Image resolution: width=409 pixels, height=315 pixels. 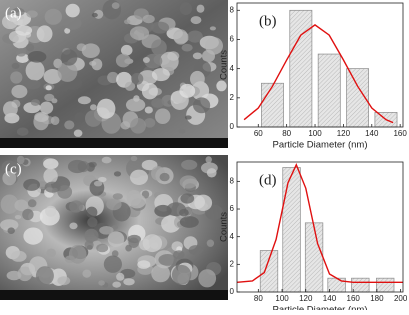 What do you see at coordinates (401, 298) in the screenshot?
I see `x-tick-label: 200` at bounding box center [401, 298].